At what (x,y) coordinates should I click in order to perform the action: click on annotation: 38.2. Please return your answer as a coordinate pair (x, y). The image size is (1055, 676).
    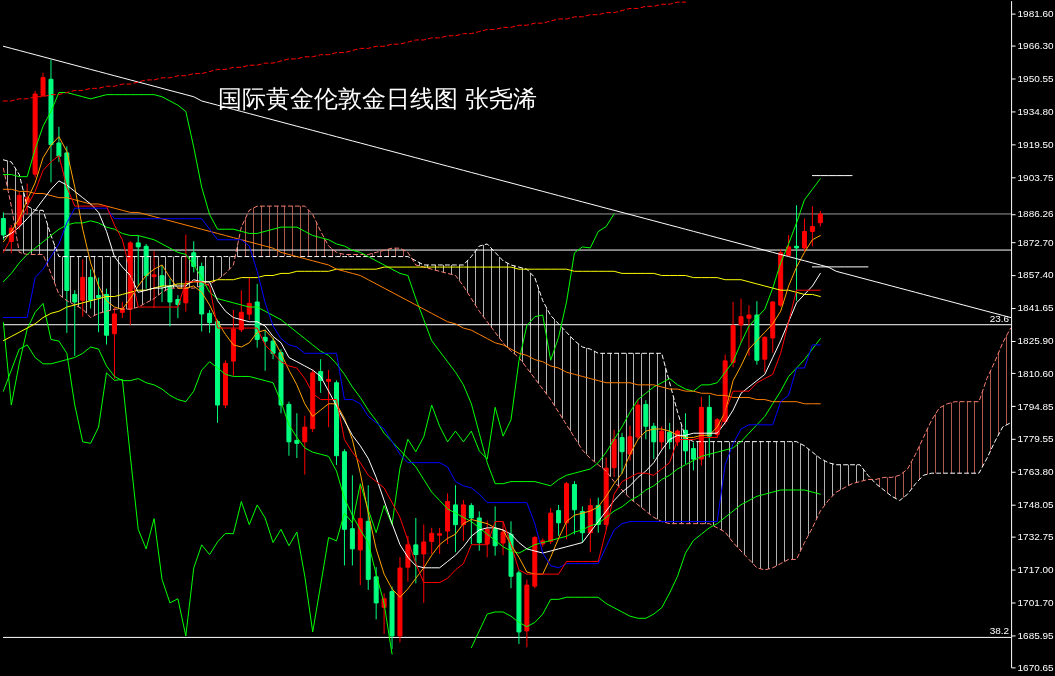
    Looking at the image, I should click on (999, 631).